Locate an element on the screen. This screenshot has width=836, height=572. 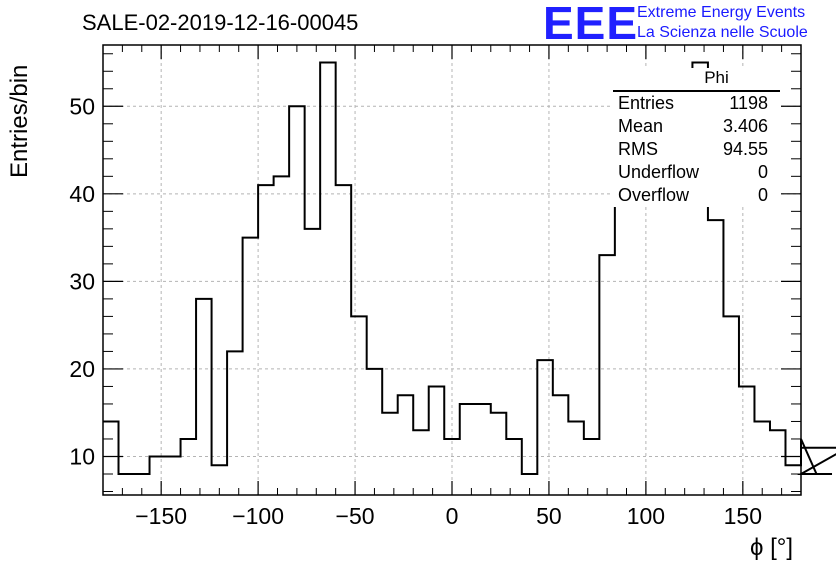
x-tick-label: −150 is located at coordinates (161, 516).